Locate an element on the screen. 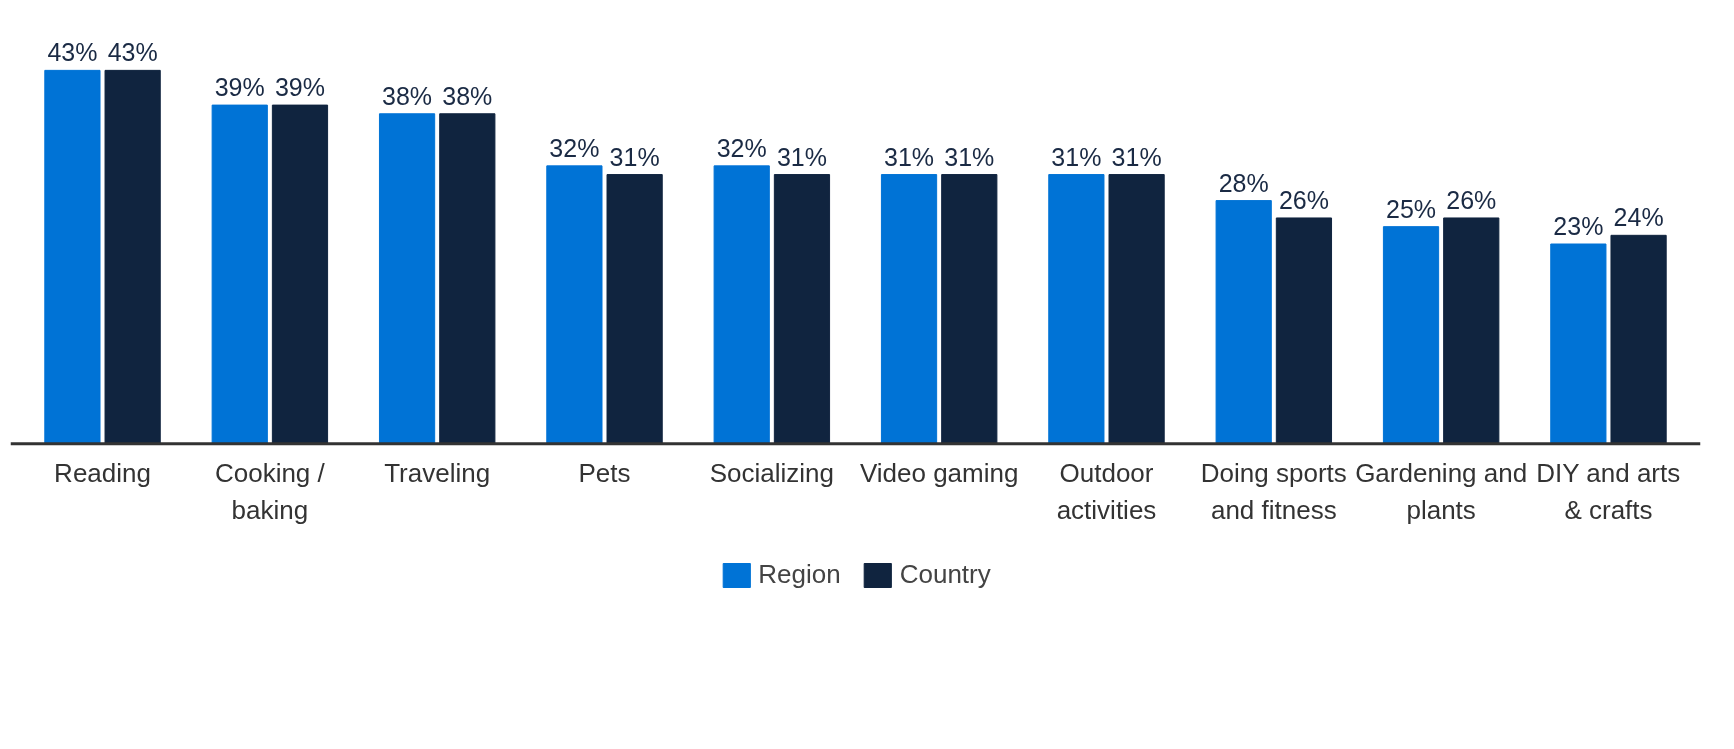 Image resolution: width=1734 pixels, height=749 pixels. x-tick-label: Reading is located at coordinates (102, 472).